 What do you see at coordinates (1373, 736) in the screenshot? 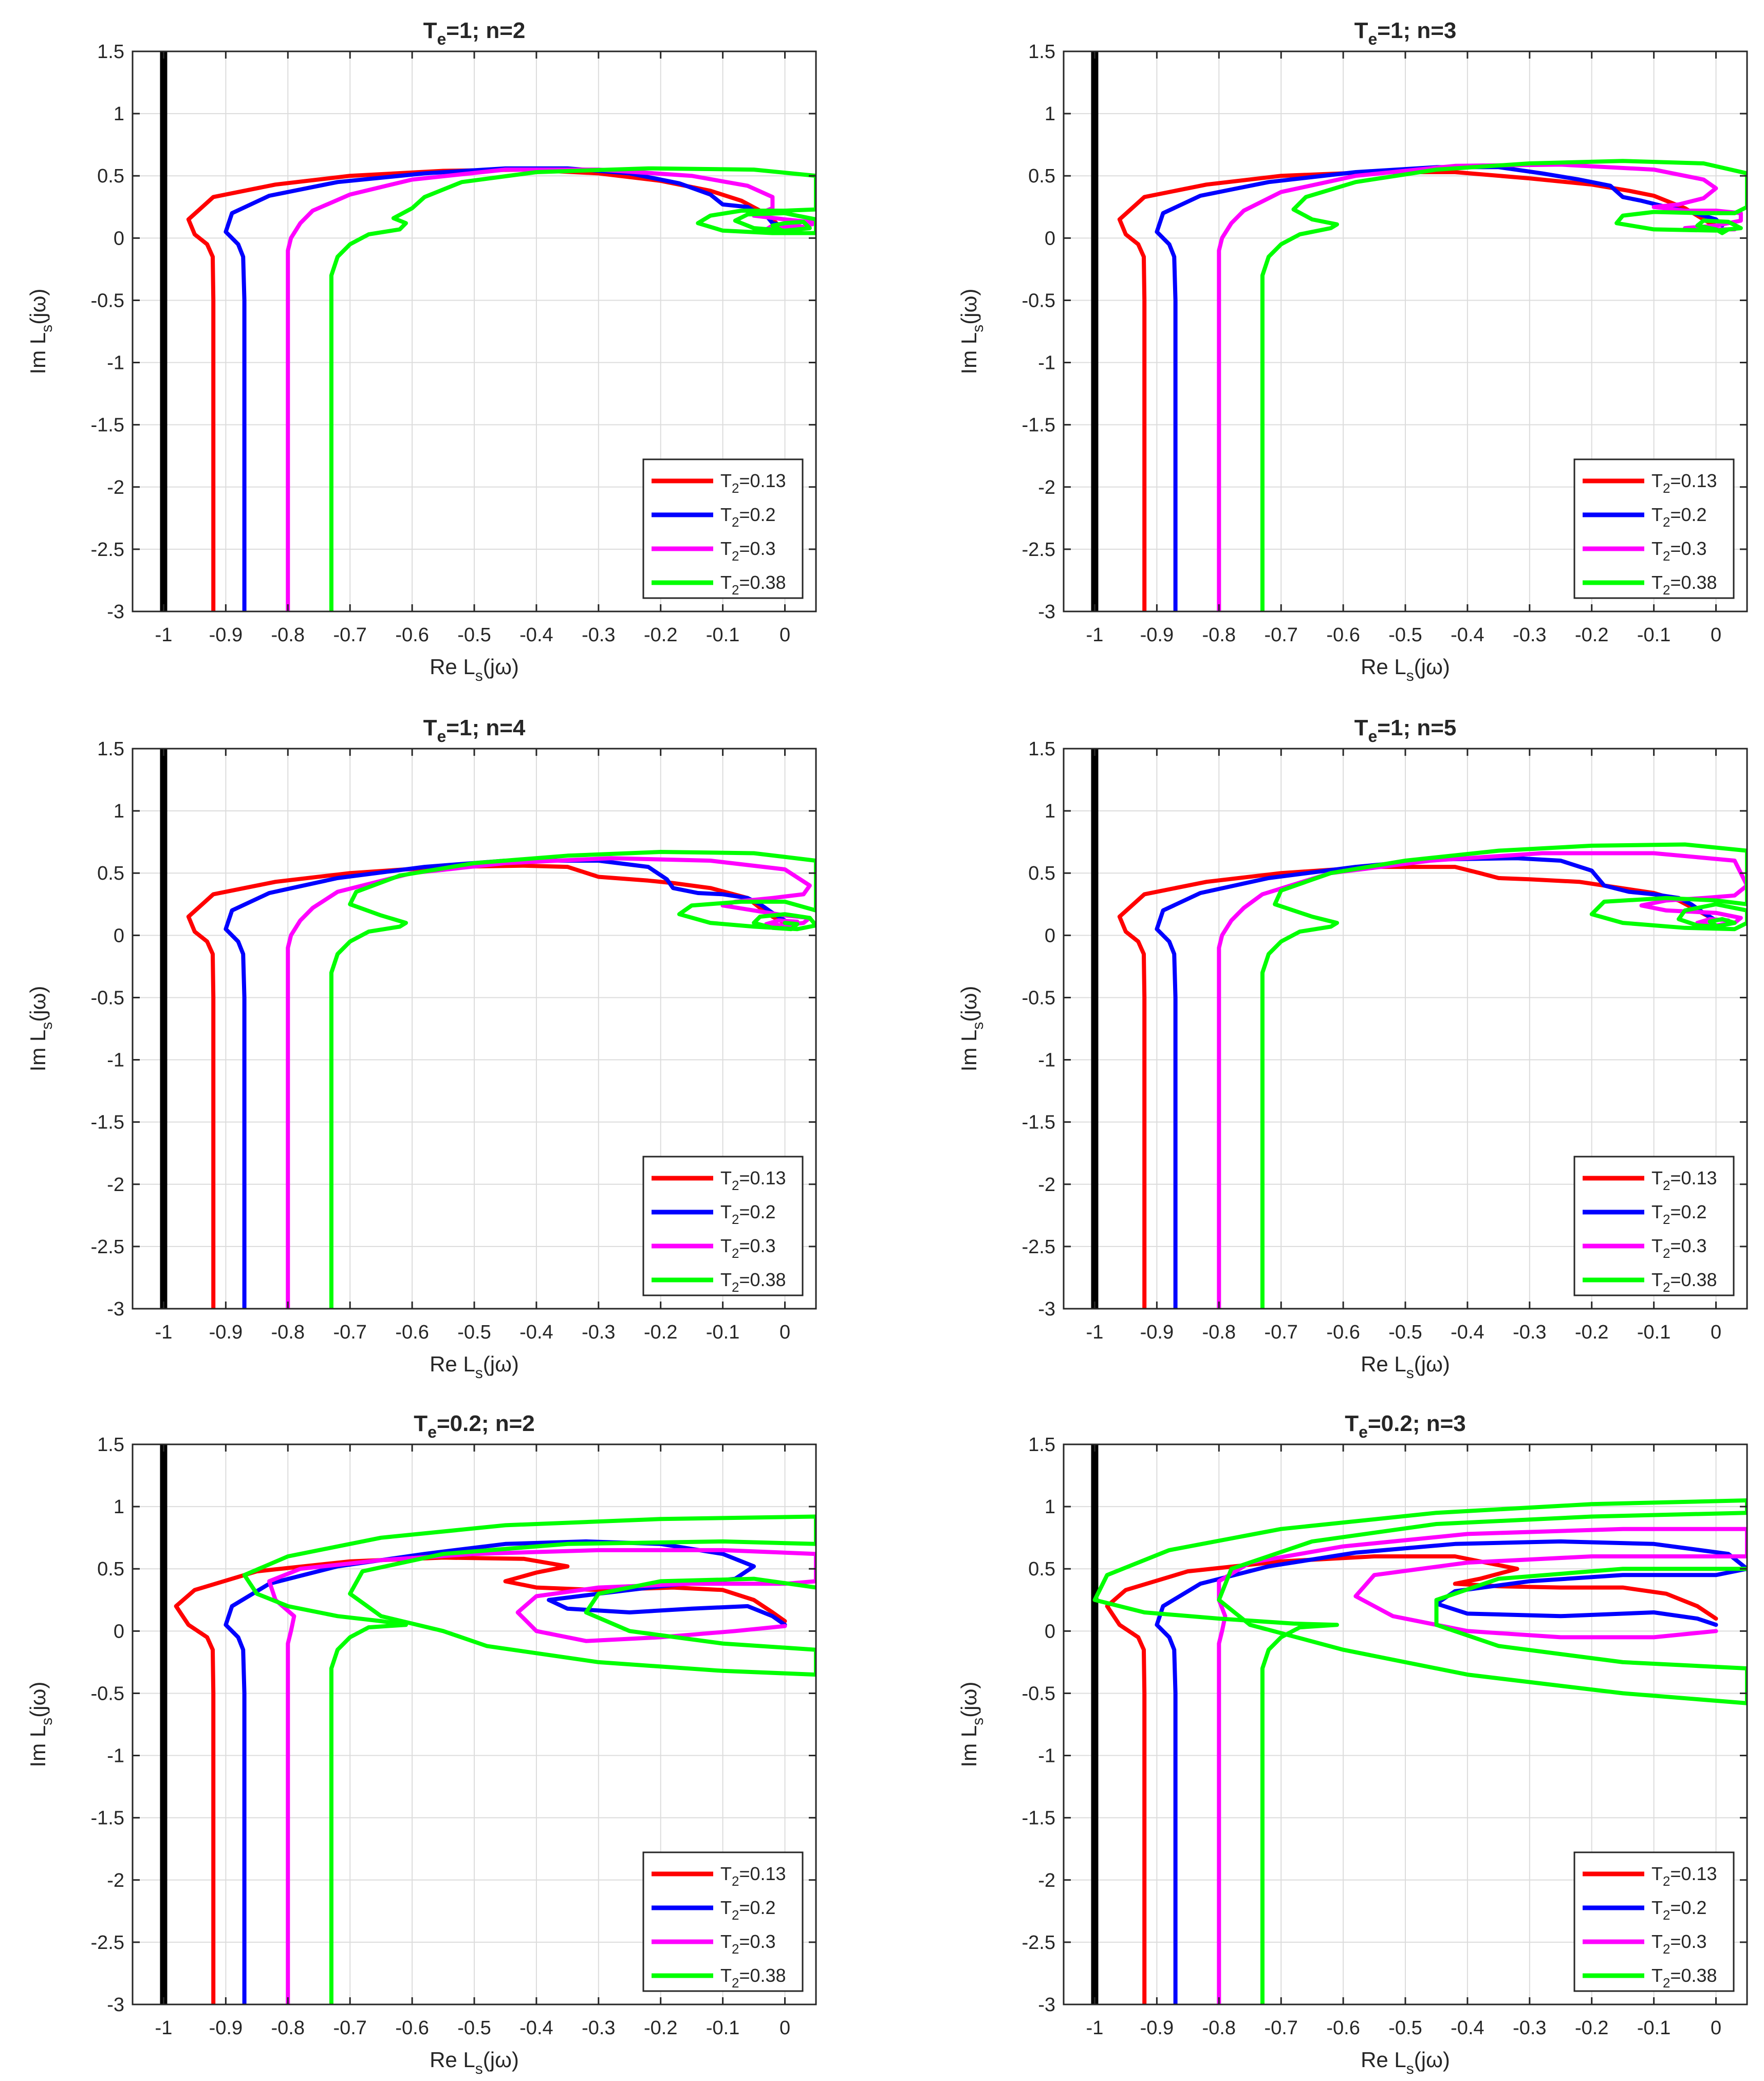
I see `subscript: e` at bounding box center [1373, 736].